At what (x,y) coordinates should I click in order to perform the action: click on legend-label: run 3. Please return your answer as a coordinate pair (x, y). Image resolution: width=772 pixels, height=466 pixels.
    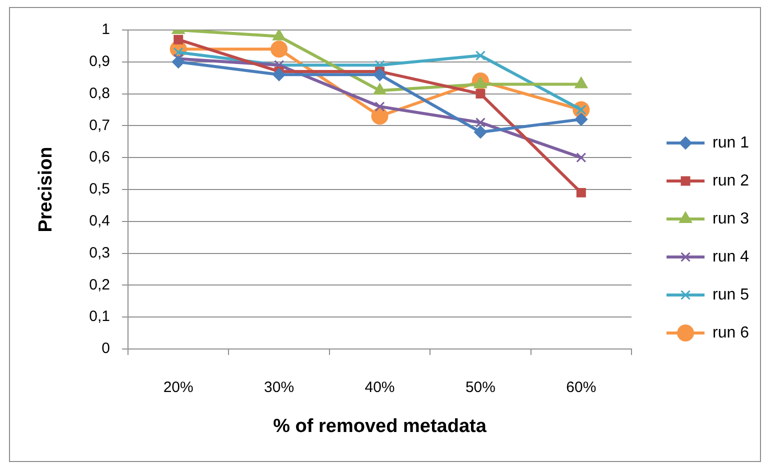
    Looking at the image, I should click on (731, 219).